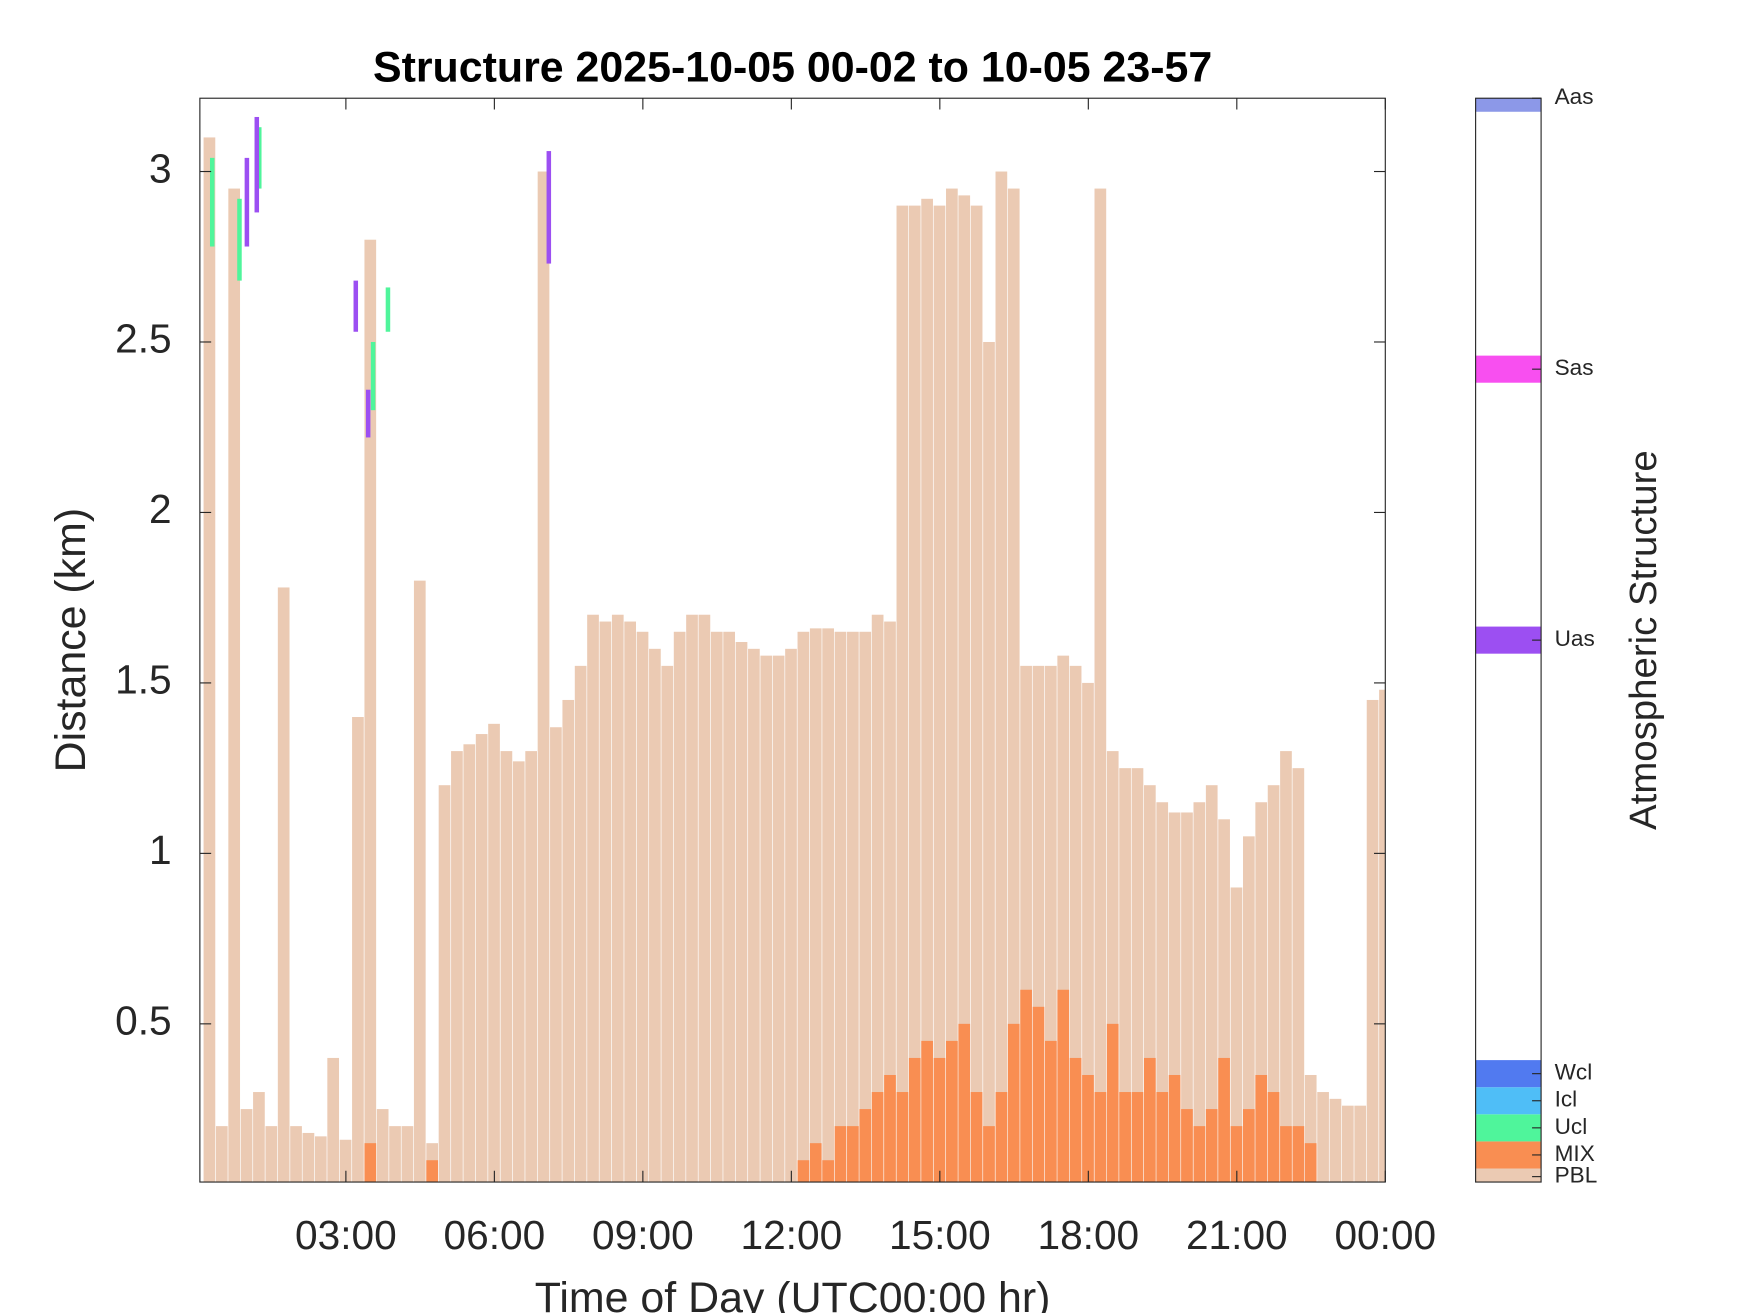  Describe the element at coordinates (1575, 1153) in the screenshot. I see `colorbar-tick-label: MIX` at that location.